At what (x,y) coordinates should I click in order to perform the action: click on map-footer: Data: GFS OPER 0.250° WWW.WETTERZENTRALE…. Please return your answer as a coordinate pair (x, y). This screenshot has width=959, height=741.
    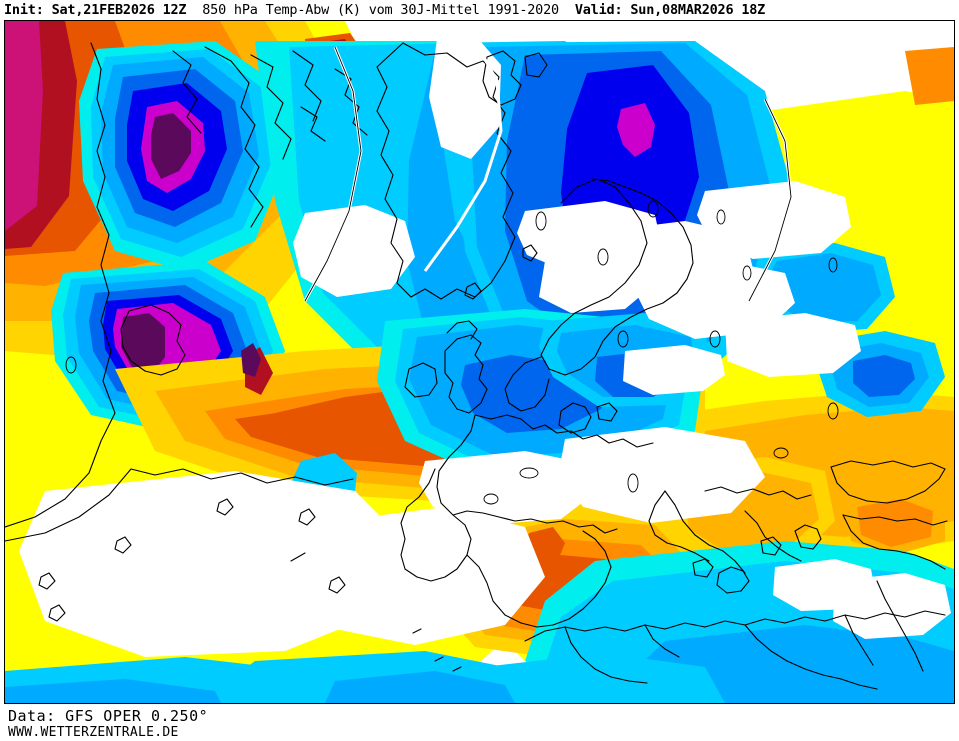
    Looking at the image, I should click on (479, 723).